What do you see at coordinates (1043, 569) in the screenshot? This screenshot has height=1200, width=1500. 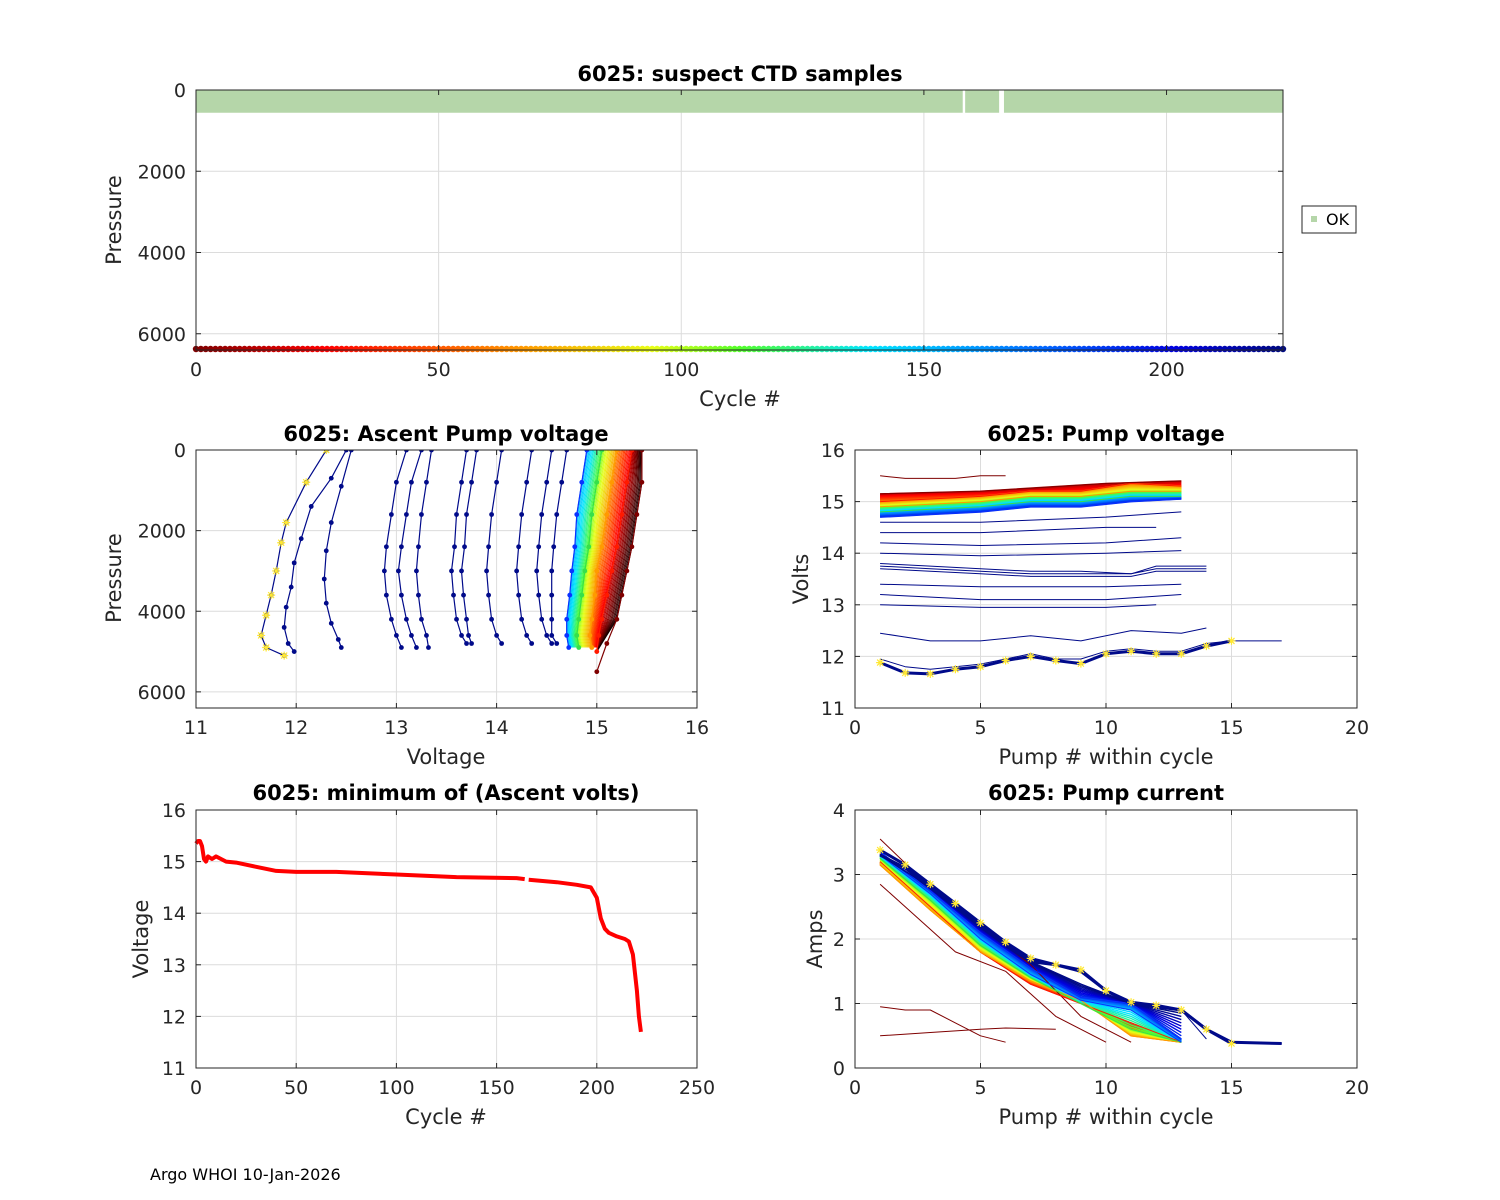 I see `pump-voltage-cycle-208-line` at bounding box center [1043, 569].